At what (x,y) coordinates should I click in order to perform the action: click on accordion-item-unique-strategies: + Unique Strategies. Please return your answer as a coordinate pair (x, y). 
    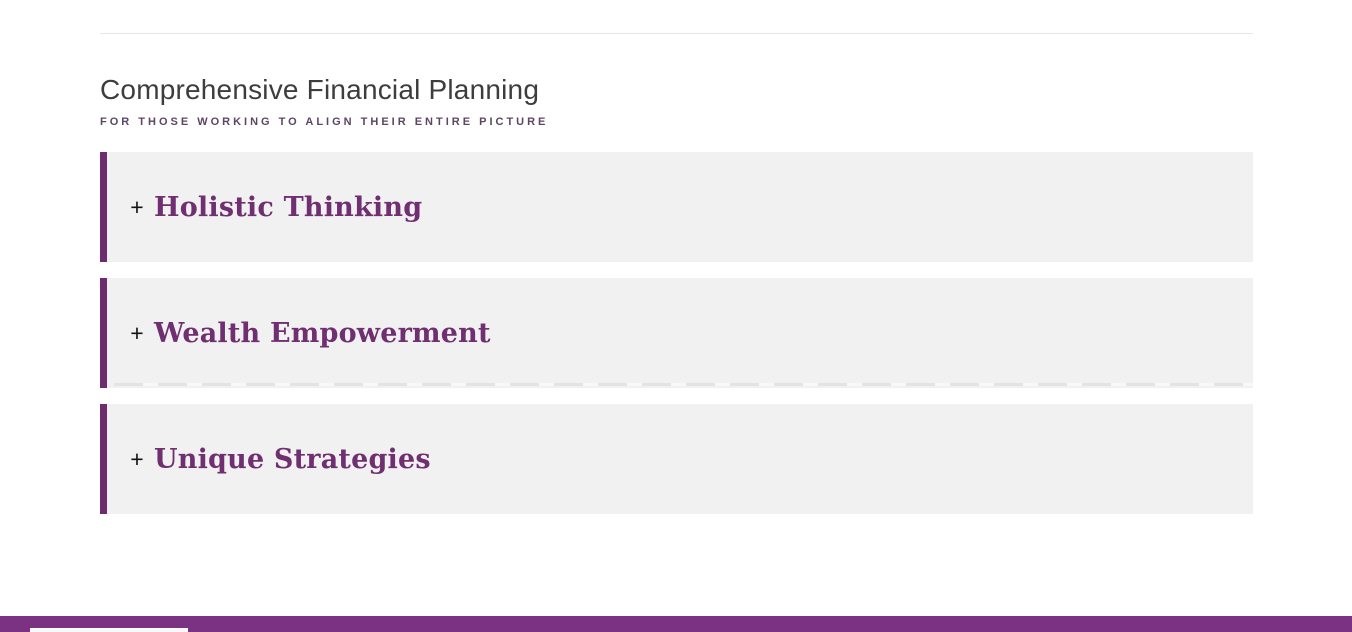
    Looking at the image, I should click on (676, 459).